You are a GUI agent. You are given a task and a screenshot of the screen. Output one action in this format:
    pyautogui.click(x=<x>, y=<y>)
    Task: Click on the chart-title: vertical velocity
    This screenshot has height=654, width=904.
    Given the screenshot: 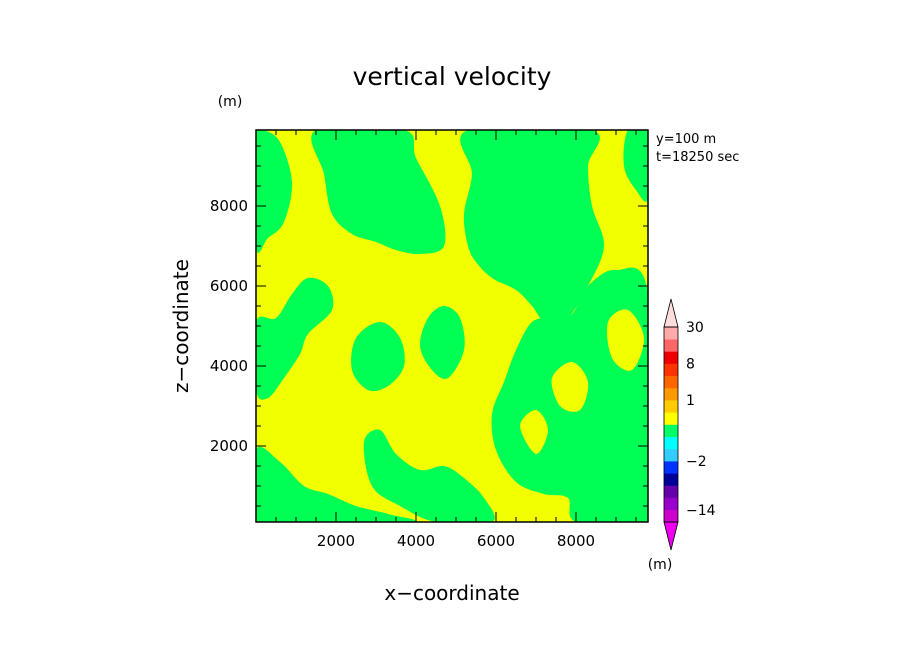 What is the action you would take?
    pyautogui.click(x=452, y=76)
    